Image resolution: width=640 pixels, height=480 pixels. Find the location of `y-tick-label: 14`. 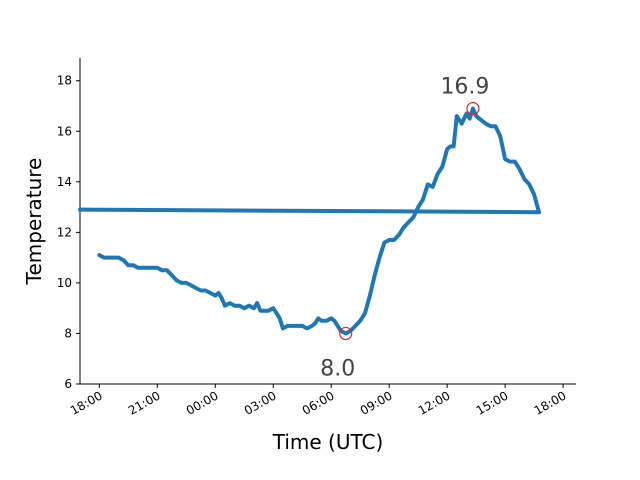

y-tick-label: 14 is located at coordinates (64, 182).